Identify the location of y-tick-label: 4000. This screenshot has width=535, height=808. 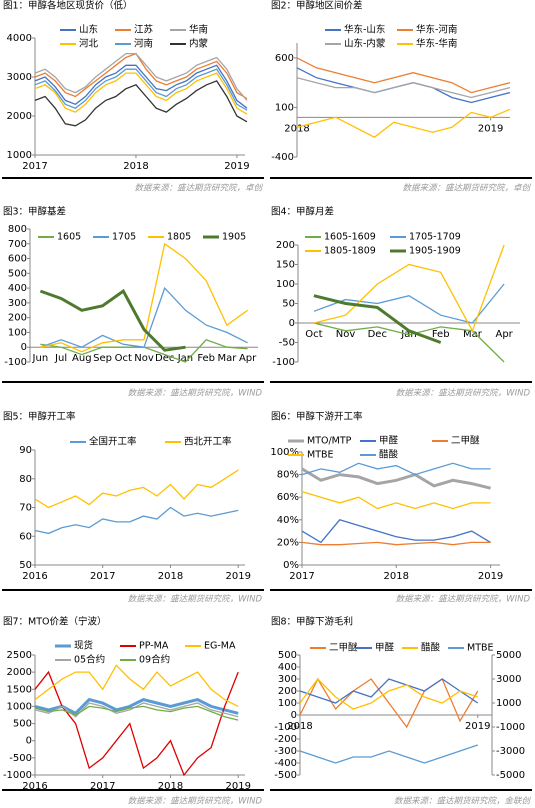
(19, 38).